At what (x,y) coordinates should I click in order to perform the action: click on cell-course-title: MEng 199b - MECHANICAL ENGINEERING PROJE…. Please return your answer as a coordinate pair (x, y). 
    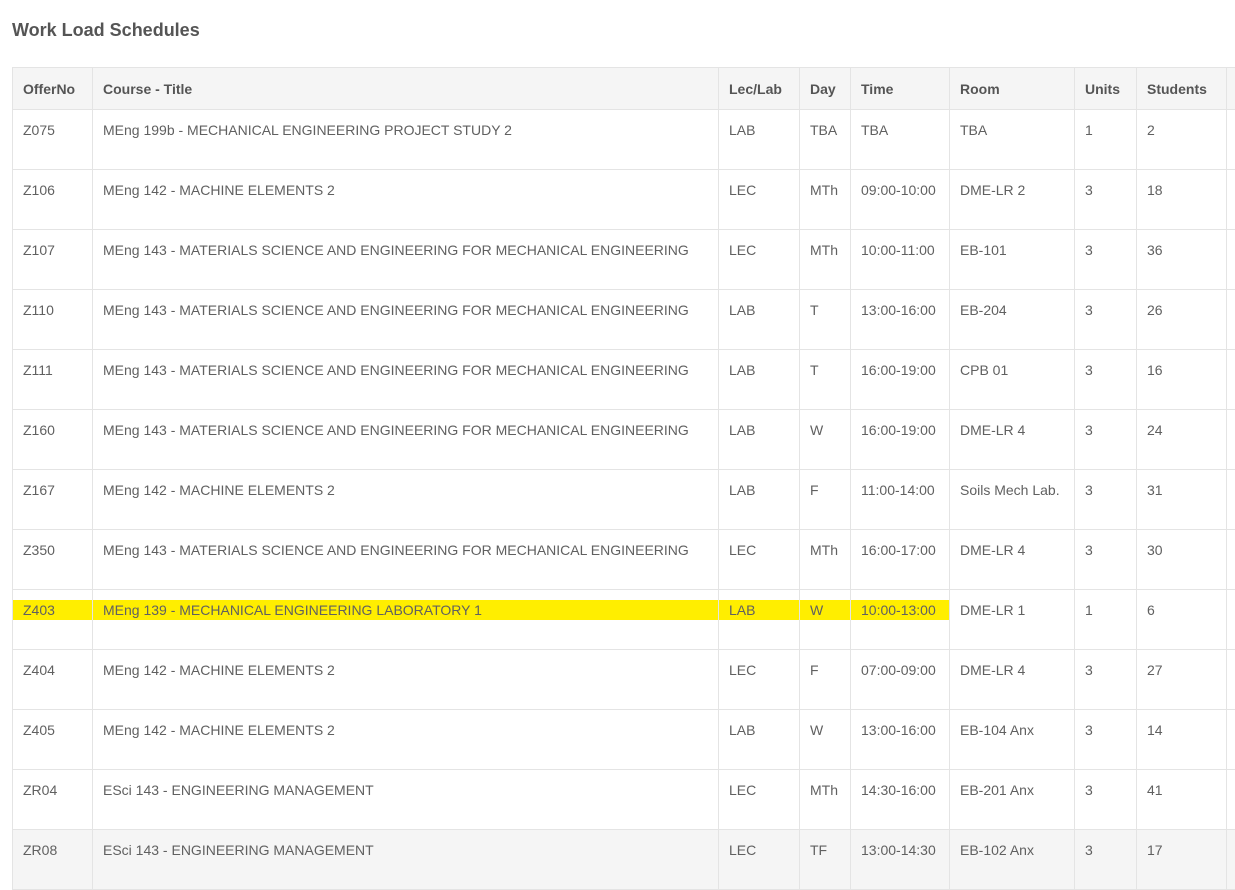
    Looking at the image, I should click on (406, 140).